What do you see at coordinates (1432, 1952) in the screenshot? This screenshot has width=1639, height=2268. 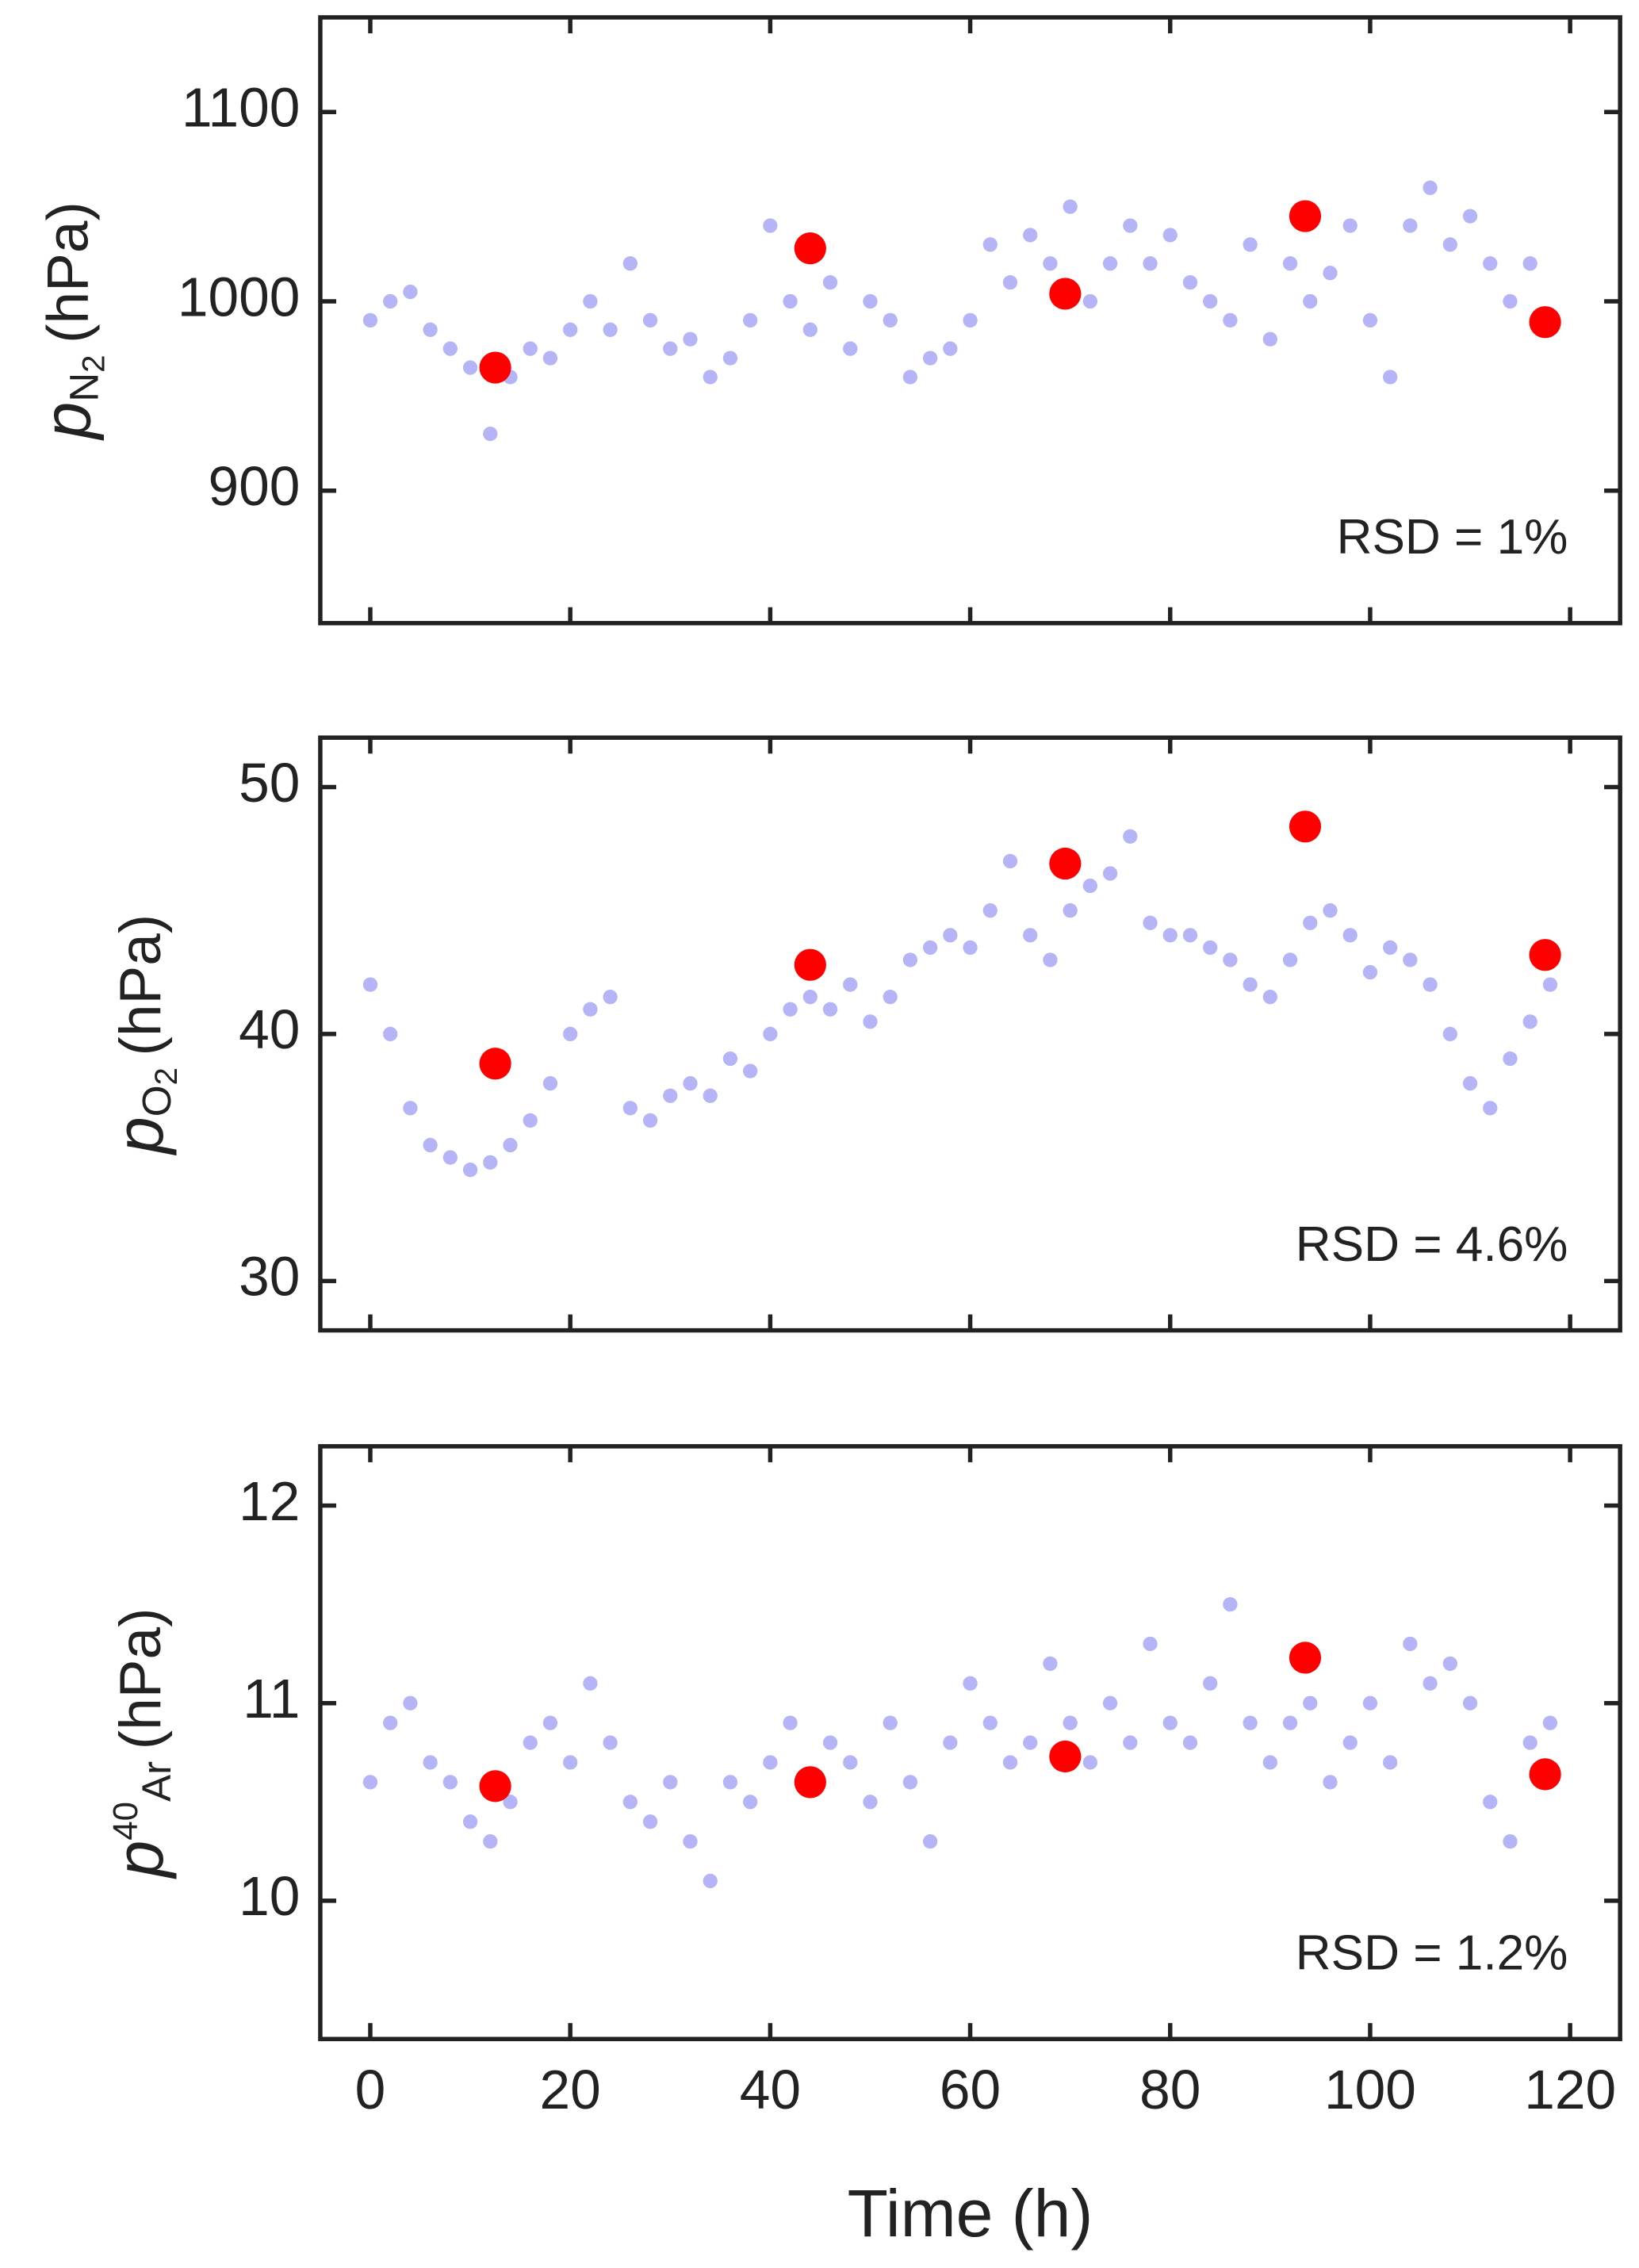 I see `annotation: RSD = 1.2%` at bounding box center [1432, 1952].